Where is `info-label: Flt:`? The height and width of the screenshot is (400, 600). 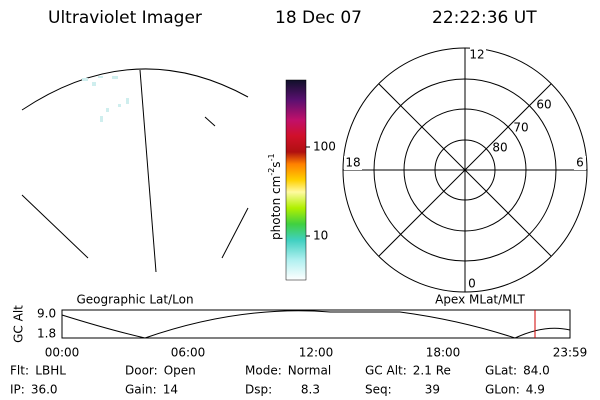 info-label: Flt: is located at coordinates (19, 371).